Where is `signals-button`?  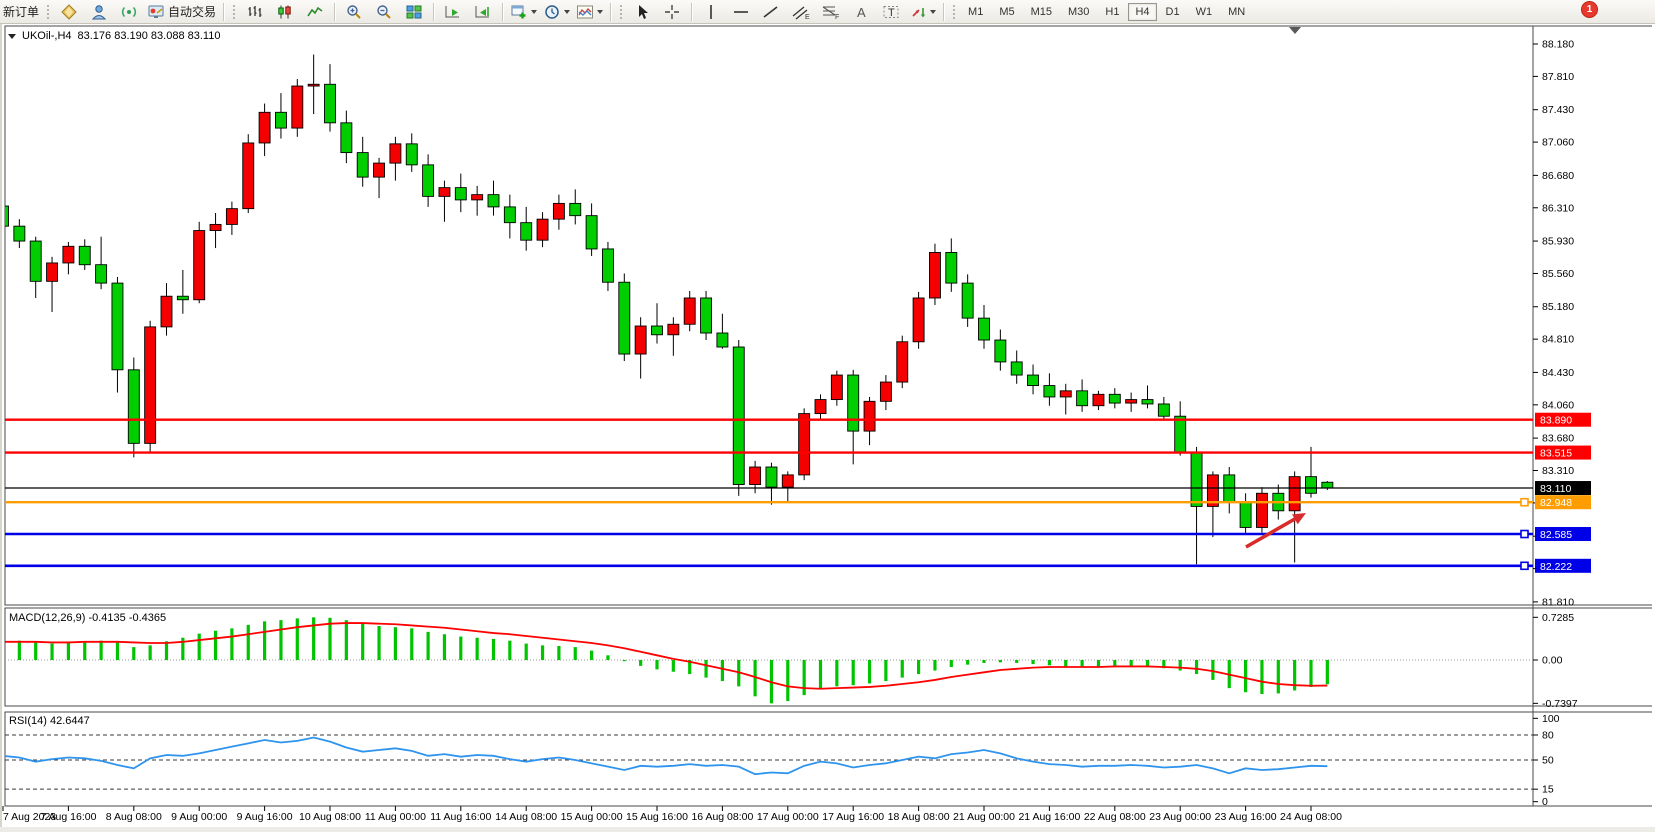 signals-button is located at coordinates (129, 12).